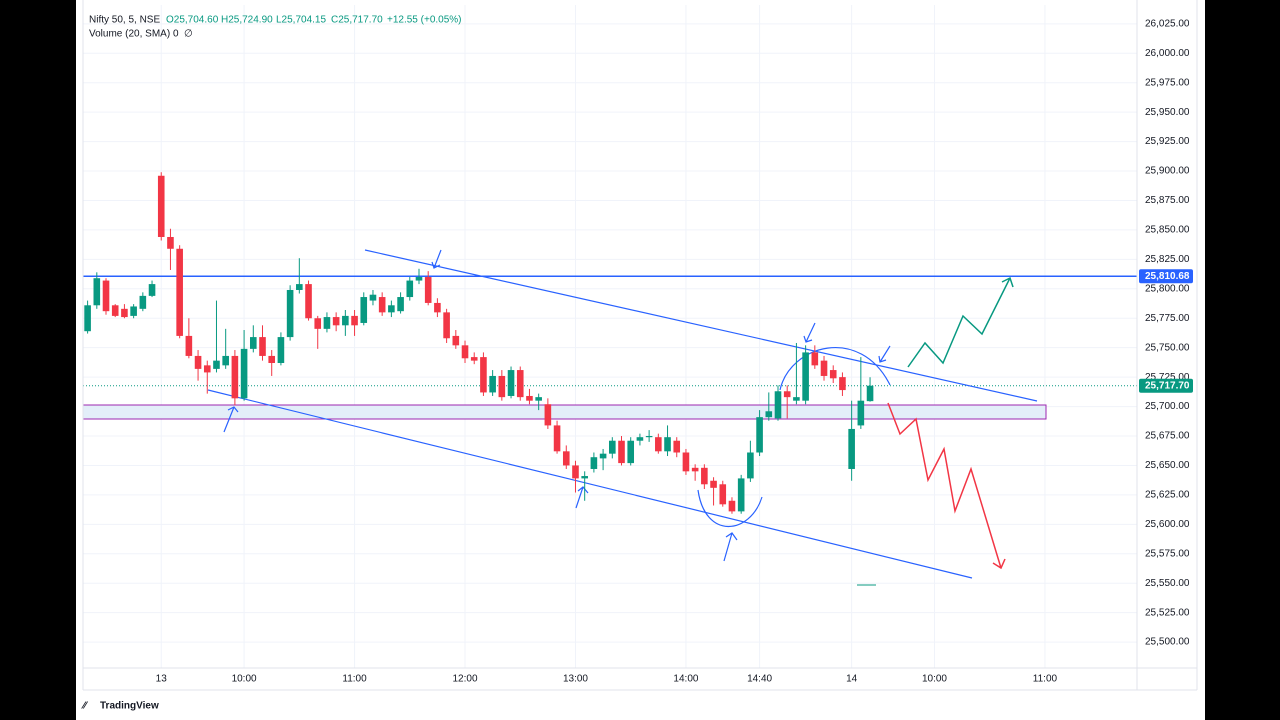 The height and width of the screenshot is (720, 1280). Describe the element at coordinates (1167, 259) in the screenshot. I see `y-tick-label: 25,825.00` at that location.